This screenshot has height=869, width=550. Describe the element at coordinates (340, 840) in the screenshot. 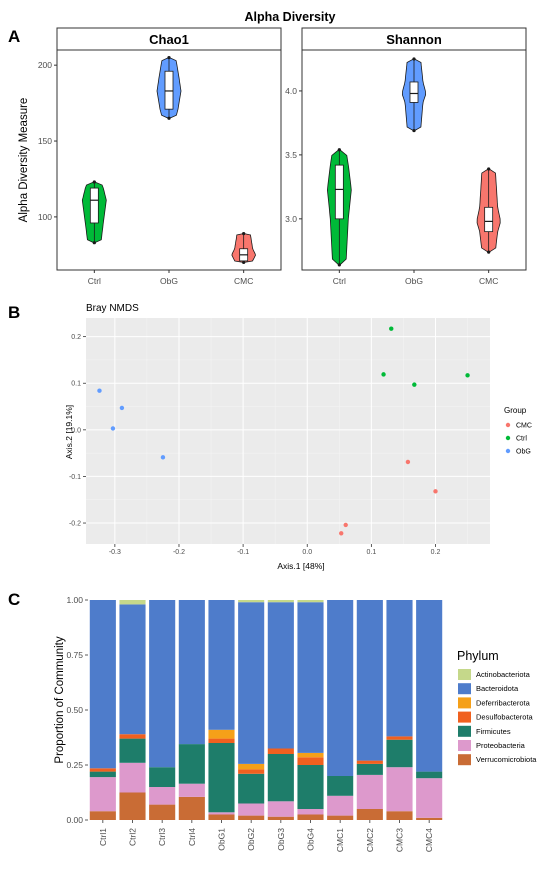

I see `stacked-bar-x-tick-label: CMC1` at that location.